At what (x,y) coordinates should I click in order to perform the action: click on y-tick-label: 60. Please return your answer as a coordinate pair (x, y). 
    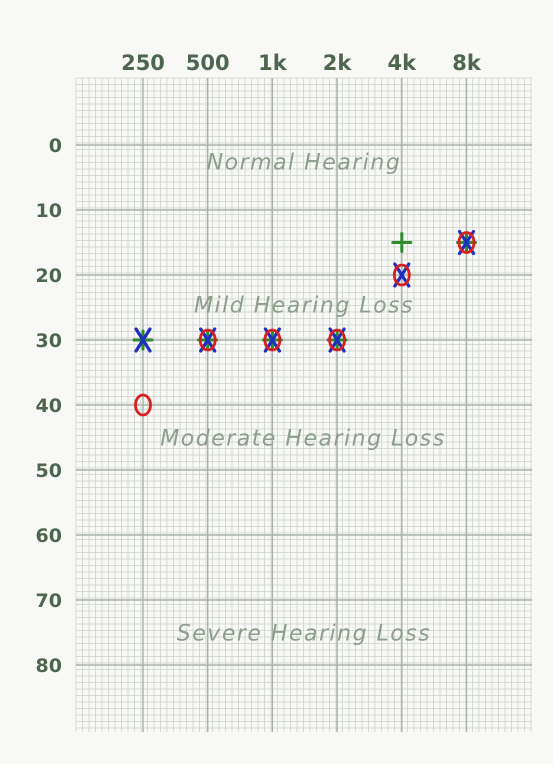
    Looking at the image, I should click on (49, 536).